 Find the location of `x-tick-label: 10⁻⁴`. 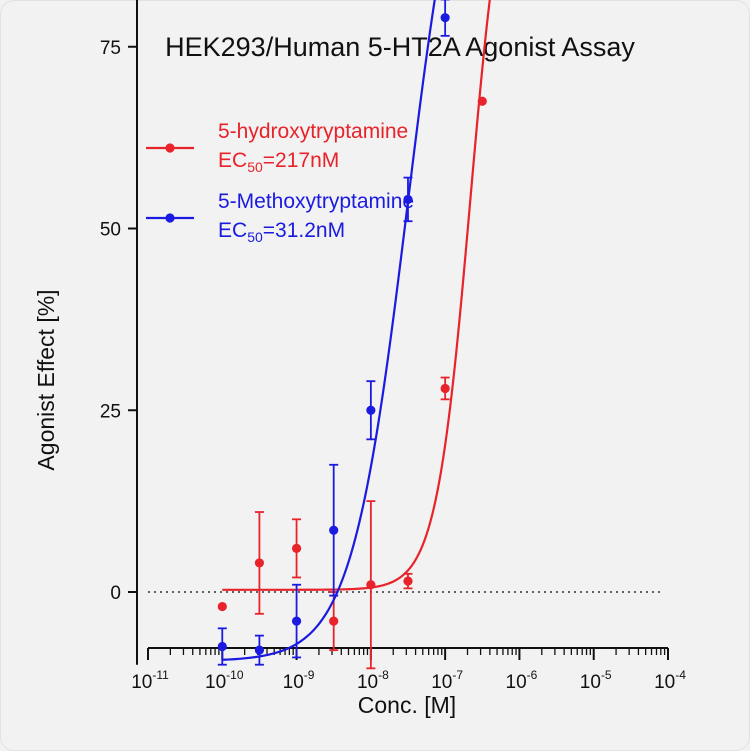

x-tick-label: 10⁻⁴ is located at coordinates (670, 680).